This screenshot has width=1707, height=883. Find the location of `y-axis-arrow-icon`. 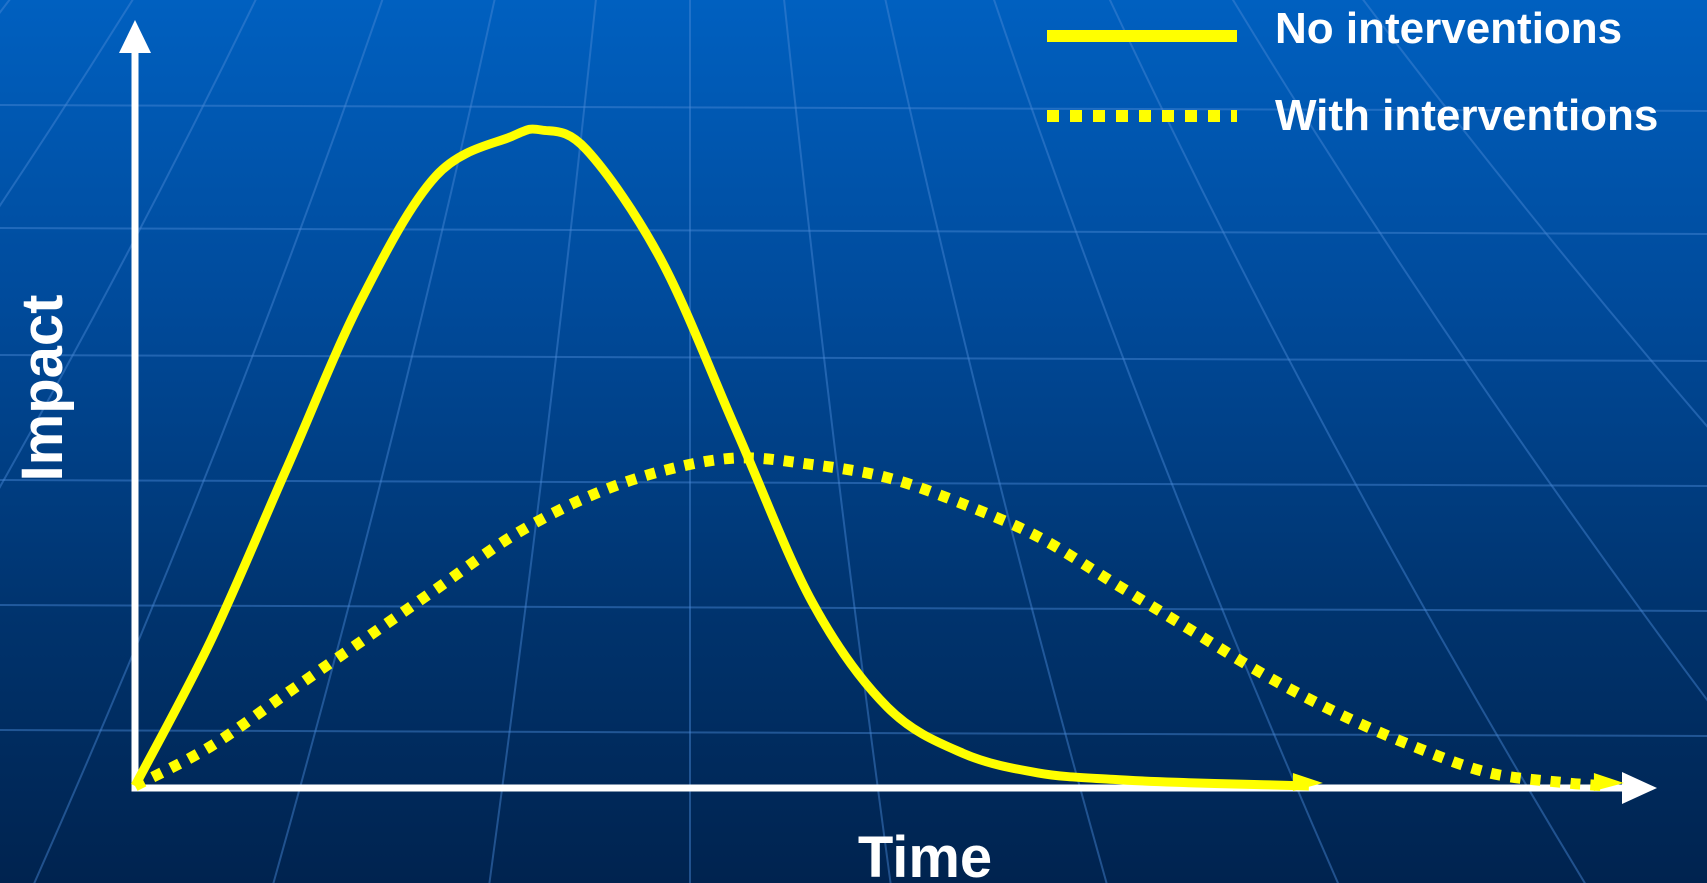

y-axis-arrow-icon is located at coordinates (135, 36).